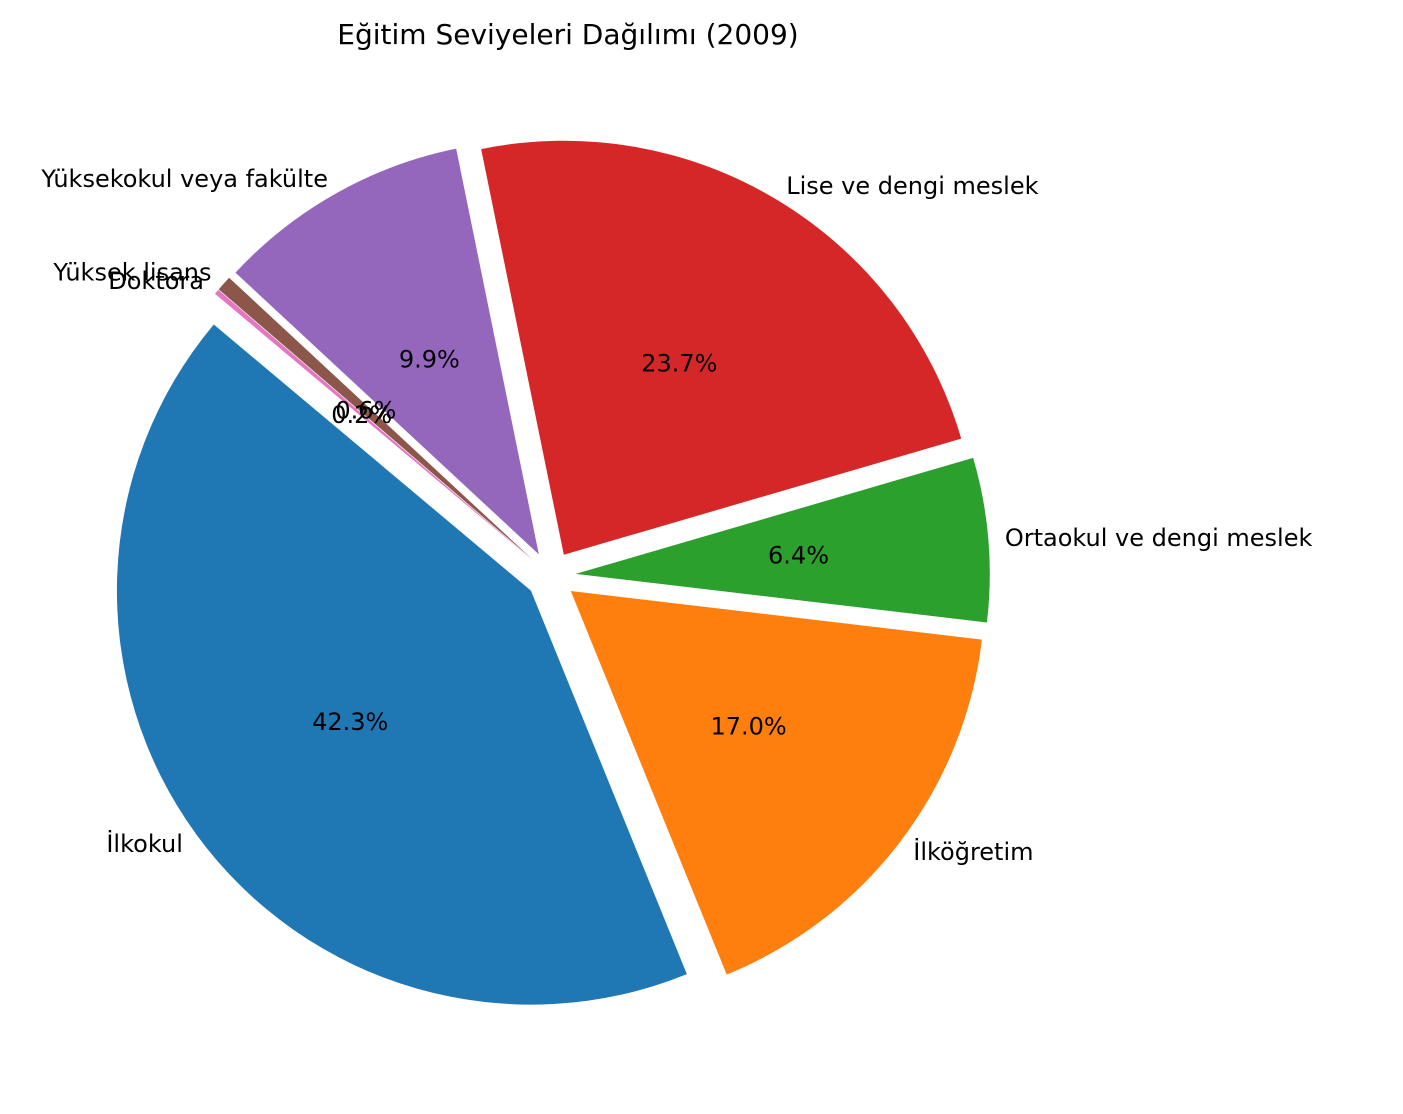  What do you see at coordinates (1159, 538) in the screenshot?
I see `slice-label-ortaokul-ve-dengi-meslek: Ortaokul ve dengi meslek` at bounding box center [1159, 538].